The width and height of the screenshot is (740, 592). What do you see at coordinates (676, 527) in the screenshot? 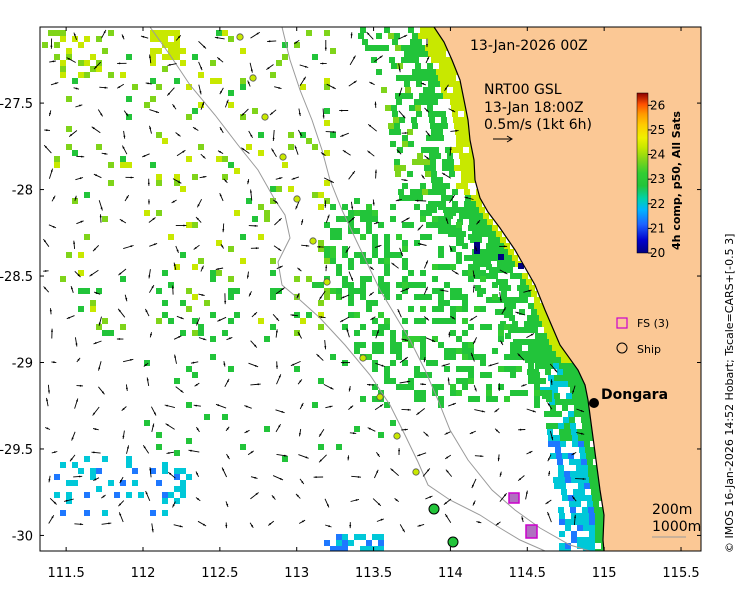
I see `contour-label-1000m: 1000m` at bounding box center [676, 527].